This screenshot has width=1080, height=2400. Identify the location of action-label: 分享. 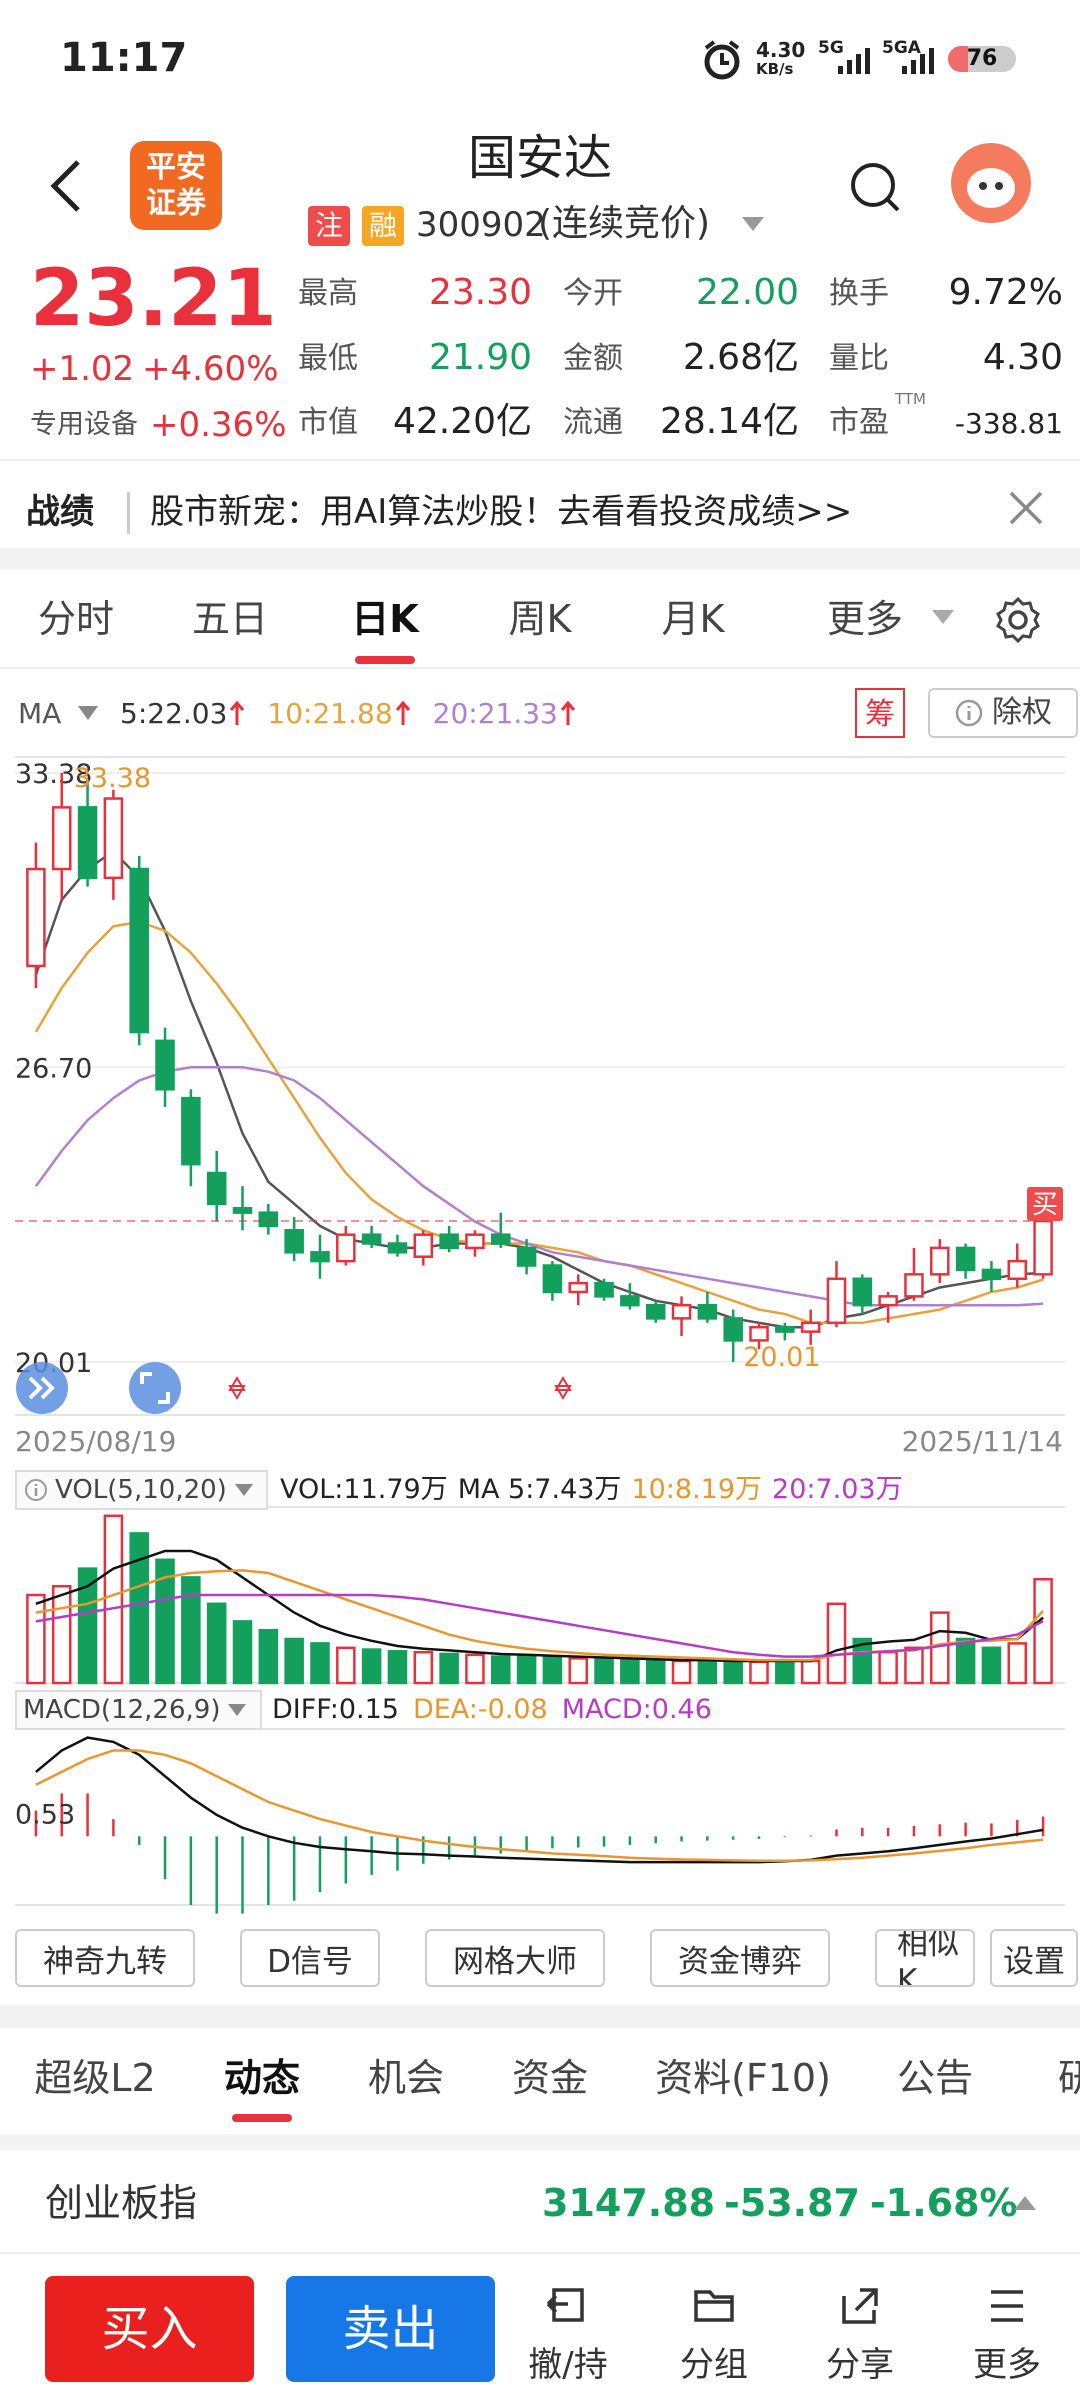
(860, 2365).